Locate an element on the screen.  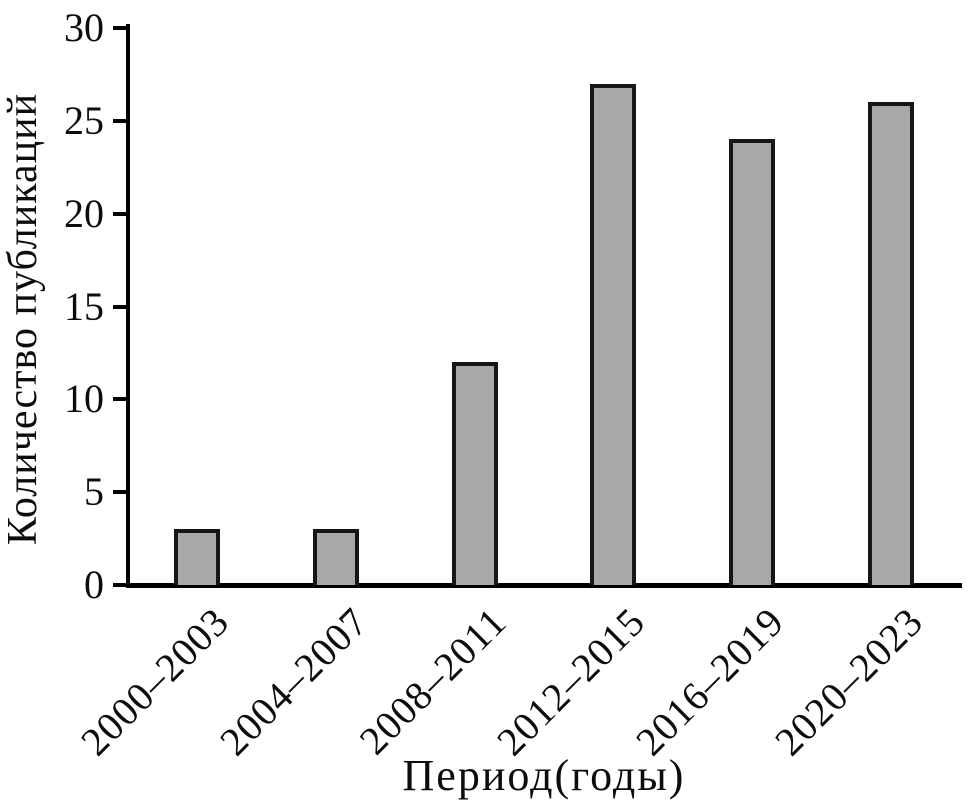
x-category-label: 2008–2011 is located at coordinates (433, 681).